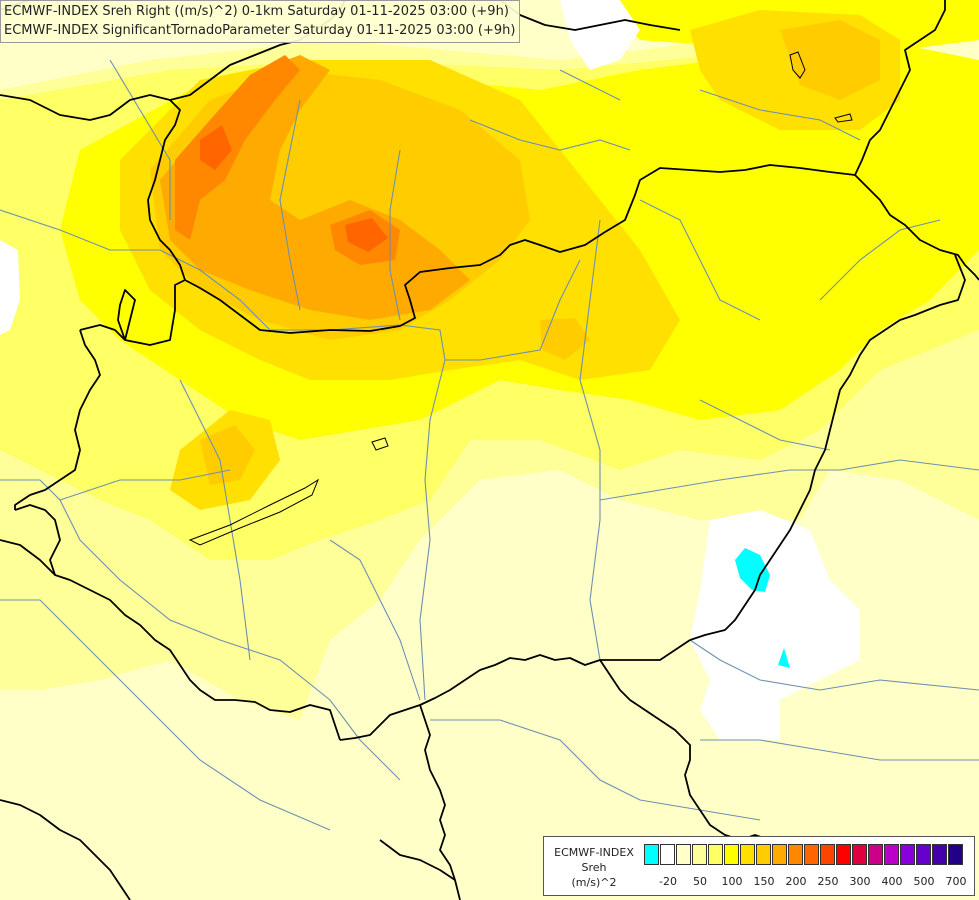 Image resolution: width=979 pixels, height=900 pixels. I want to click on legend-tick-label: 250, so click(828, 881).